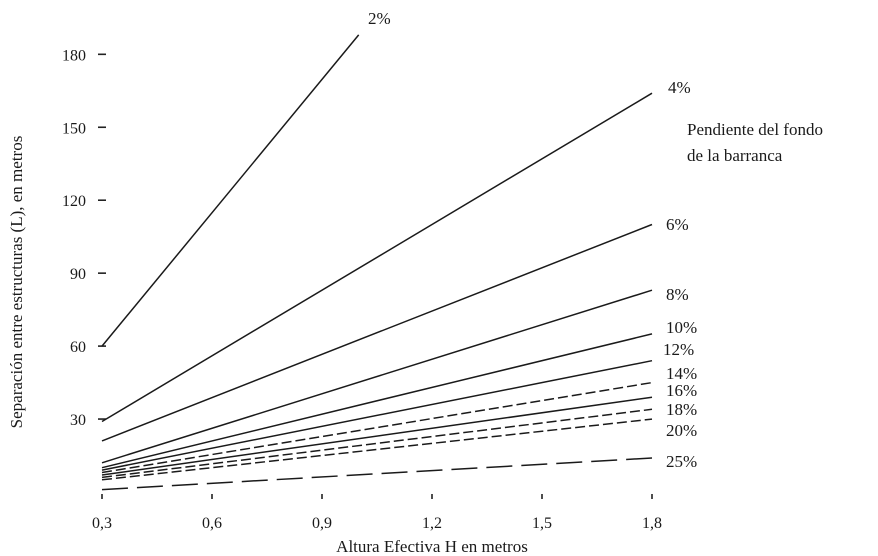 The width and height of the screenshot is (878, 556). Describe the element at coordinates (74, 128) in the screenshot. I see `y-tick-label: 150` at that location.